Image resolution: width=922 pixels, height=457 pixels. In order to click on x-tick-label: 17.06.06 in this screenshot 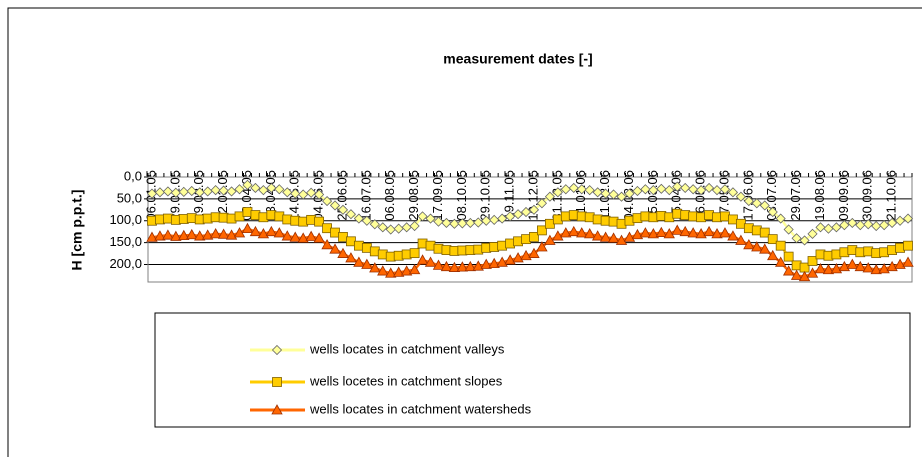, I will do `click(747, 195)`.